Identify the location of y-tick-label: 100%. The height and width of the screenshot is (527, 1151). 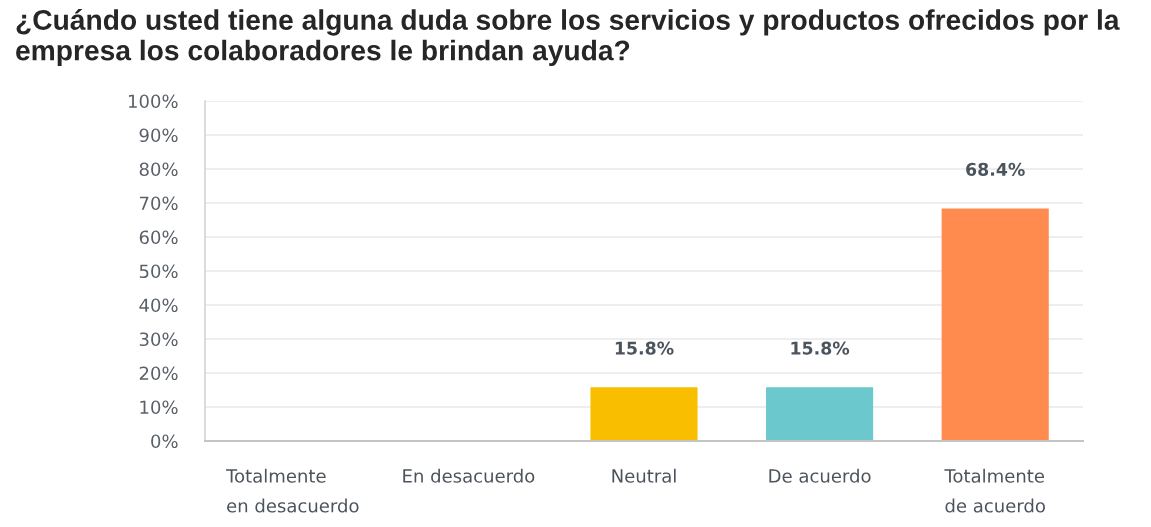
(153, 101).